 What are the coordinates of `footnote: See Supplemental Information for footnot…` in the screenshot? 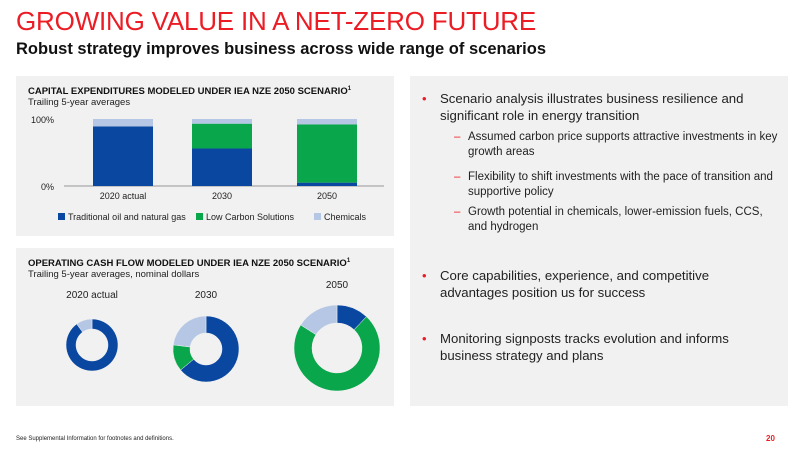 It's located at (95, 439).